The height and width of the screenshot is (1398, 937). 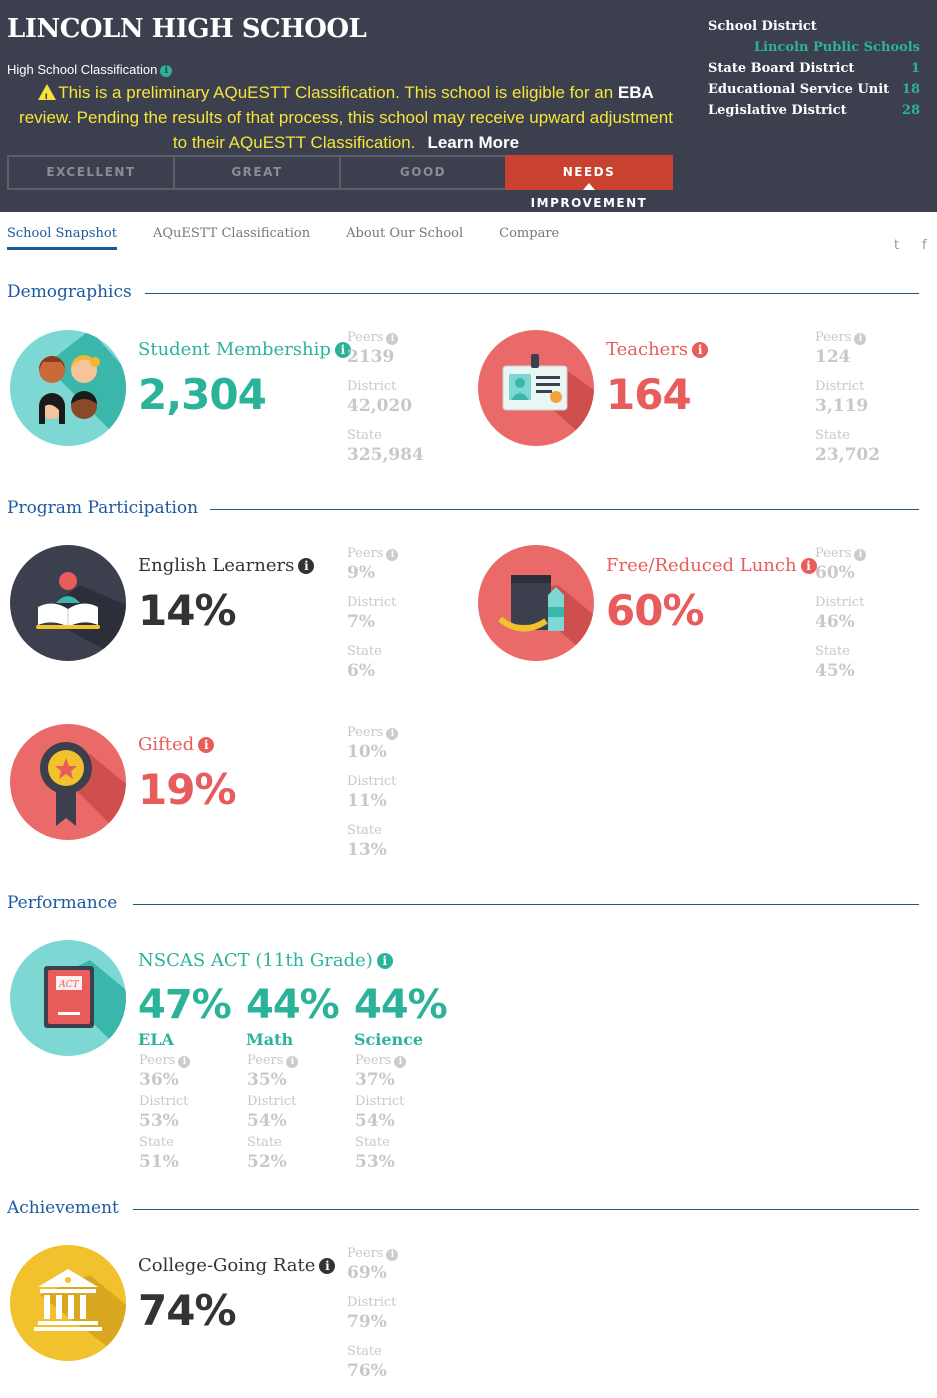 What do you see at coordinates (237, 1265) in the screenshot?
I see `college-going-rate-label: College-Going Rate i` at bounding box center [237, 1265].